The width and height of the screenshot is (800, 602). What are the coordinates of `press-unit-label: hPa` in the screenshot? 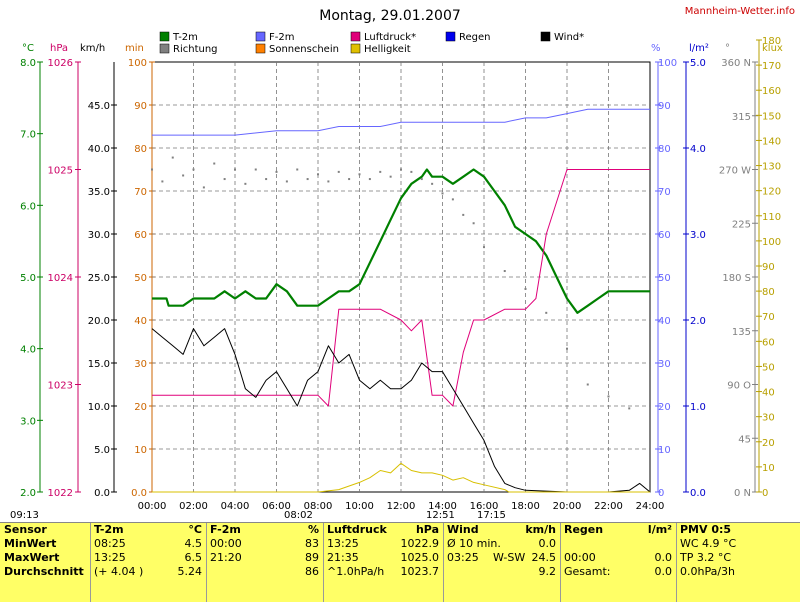 It's located at (427, 529).